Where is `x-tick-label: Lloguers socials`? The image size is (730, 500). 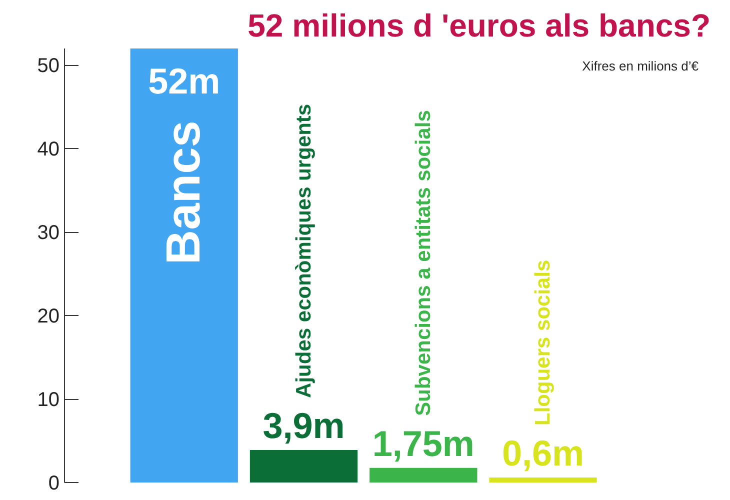
x-tick-label: Lloguers socials is located at coordinates (543, 343).